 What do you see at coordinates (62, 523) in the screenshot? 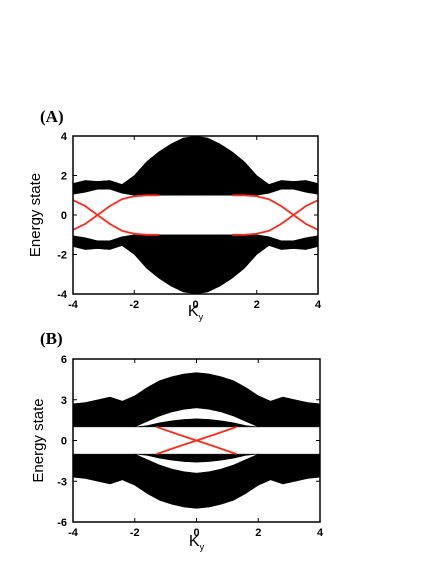
I see `y-tick-label: -6` at bounding box center [62, 523].